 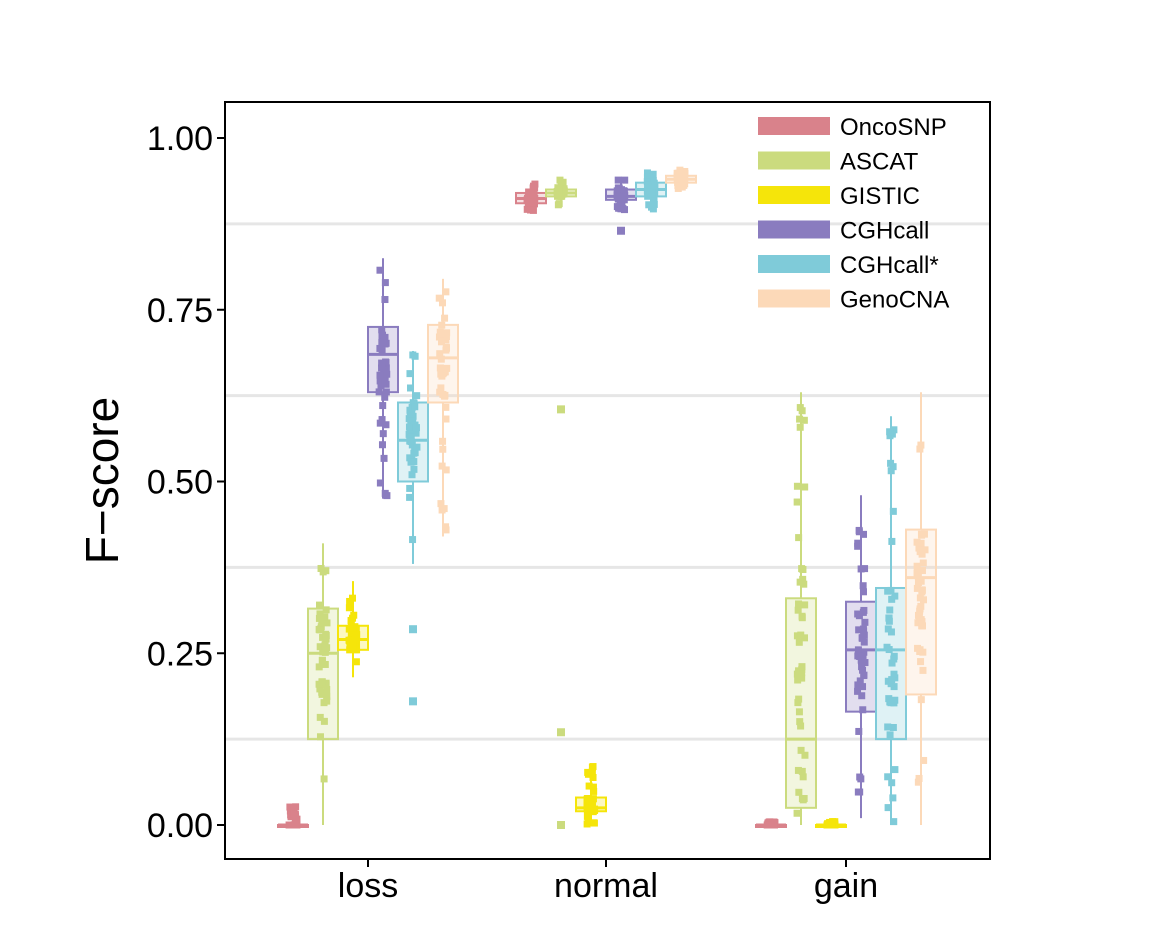 I want to click on legend-item-CGHcall*: CGHcall*, so click(x=848, y=265).